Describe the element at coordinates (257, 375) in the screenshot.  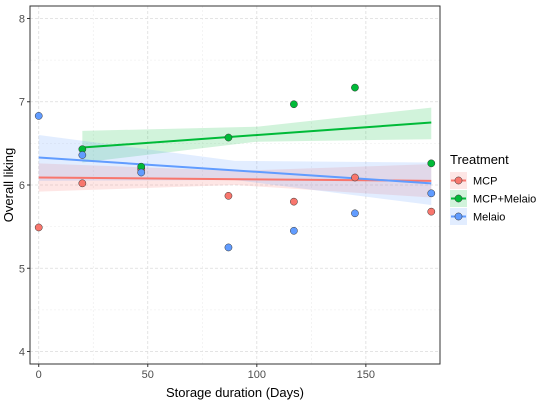
I see `x-tick-label: 100` at that location.